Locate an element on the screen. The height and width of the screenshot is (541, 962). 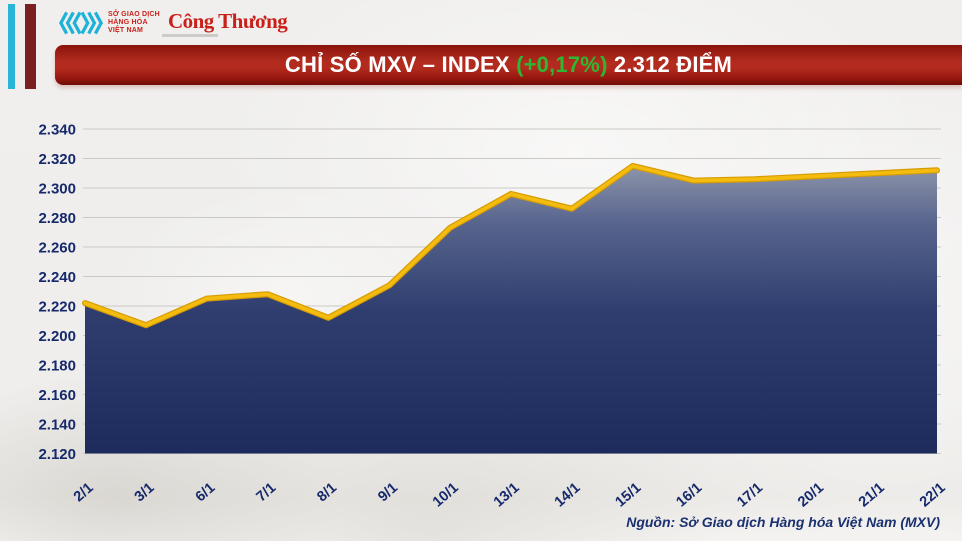
x-tick-label: 6/1 is located at coordinates (206, 492).